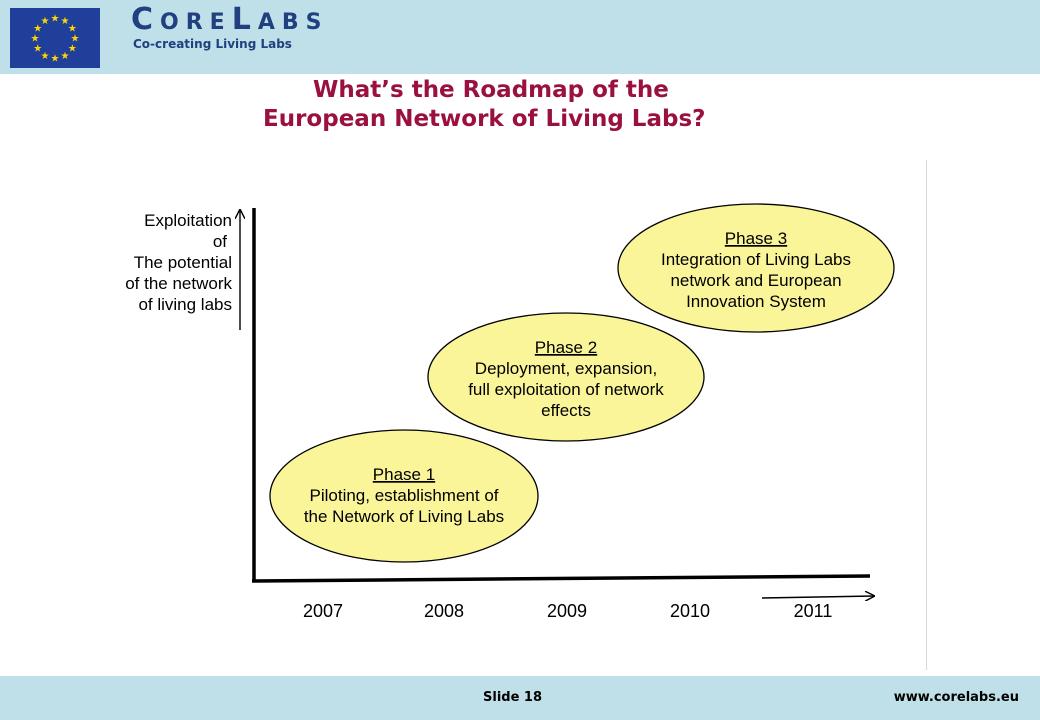 The height and width of the screenshot is (720, 1040). What do you see at coordinates (212, 44) in the screenshot?
I see `tagline: Co-creating Living Labs` at bounding box center [212, 44].